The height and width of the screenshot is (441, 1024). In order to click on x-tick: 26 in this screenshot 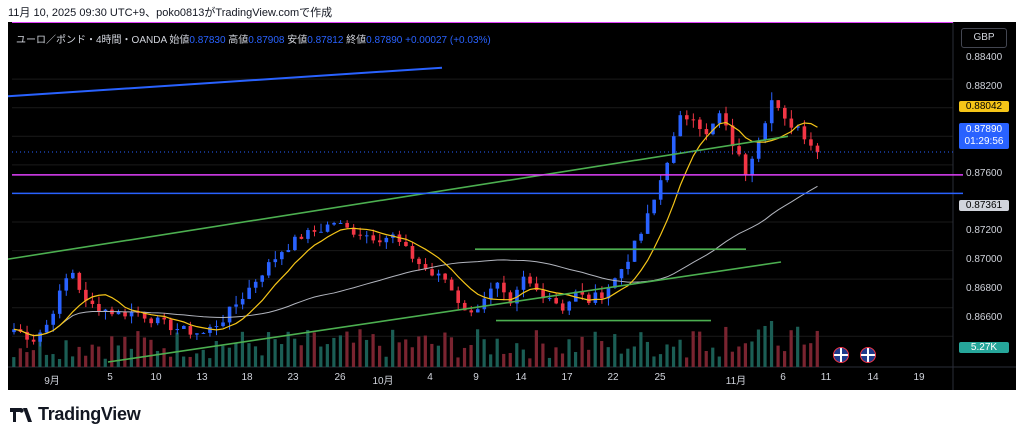, I will do `click(340, 377)`.